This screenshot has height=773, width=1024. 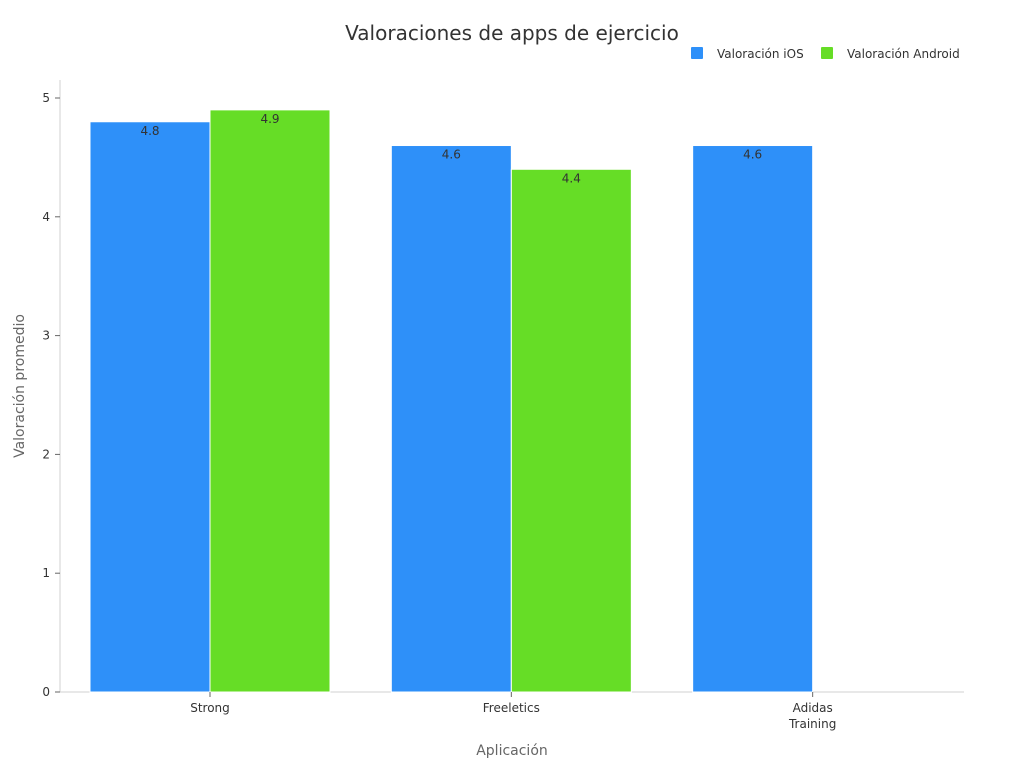 I want to click on x-tick-label: Adidas Training, so click(x=812, y=716).